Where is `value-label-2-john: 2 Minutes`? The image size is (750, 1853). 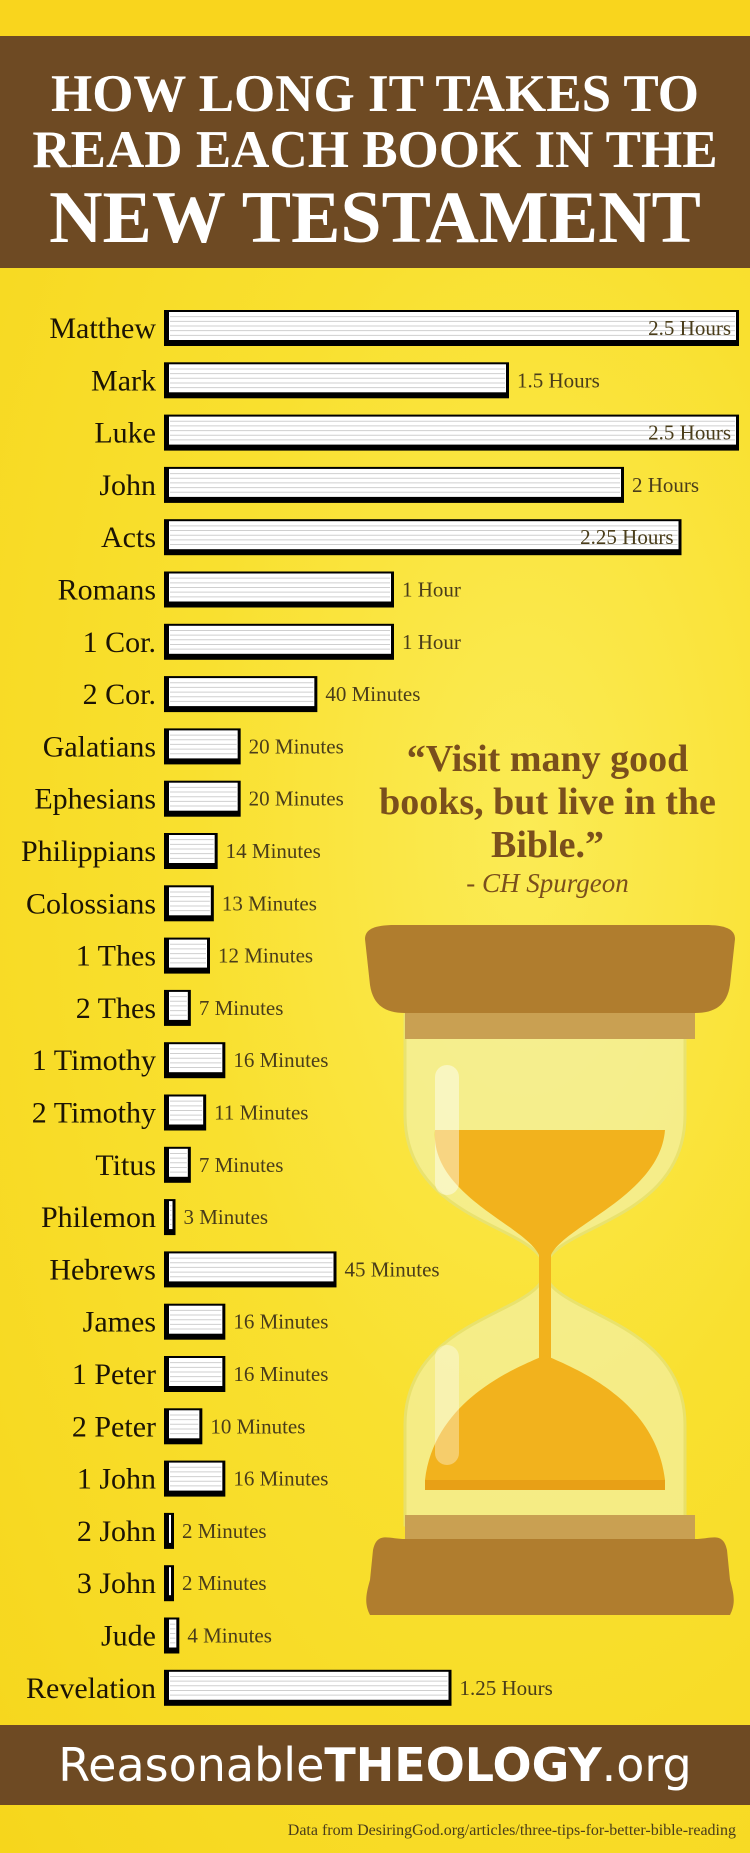 value-label-2-john: 2 Minutes is located at coordinates (224, 1531).